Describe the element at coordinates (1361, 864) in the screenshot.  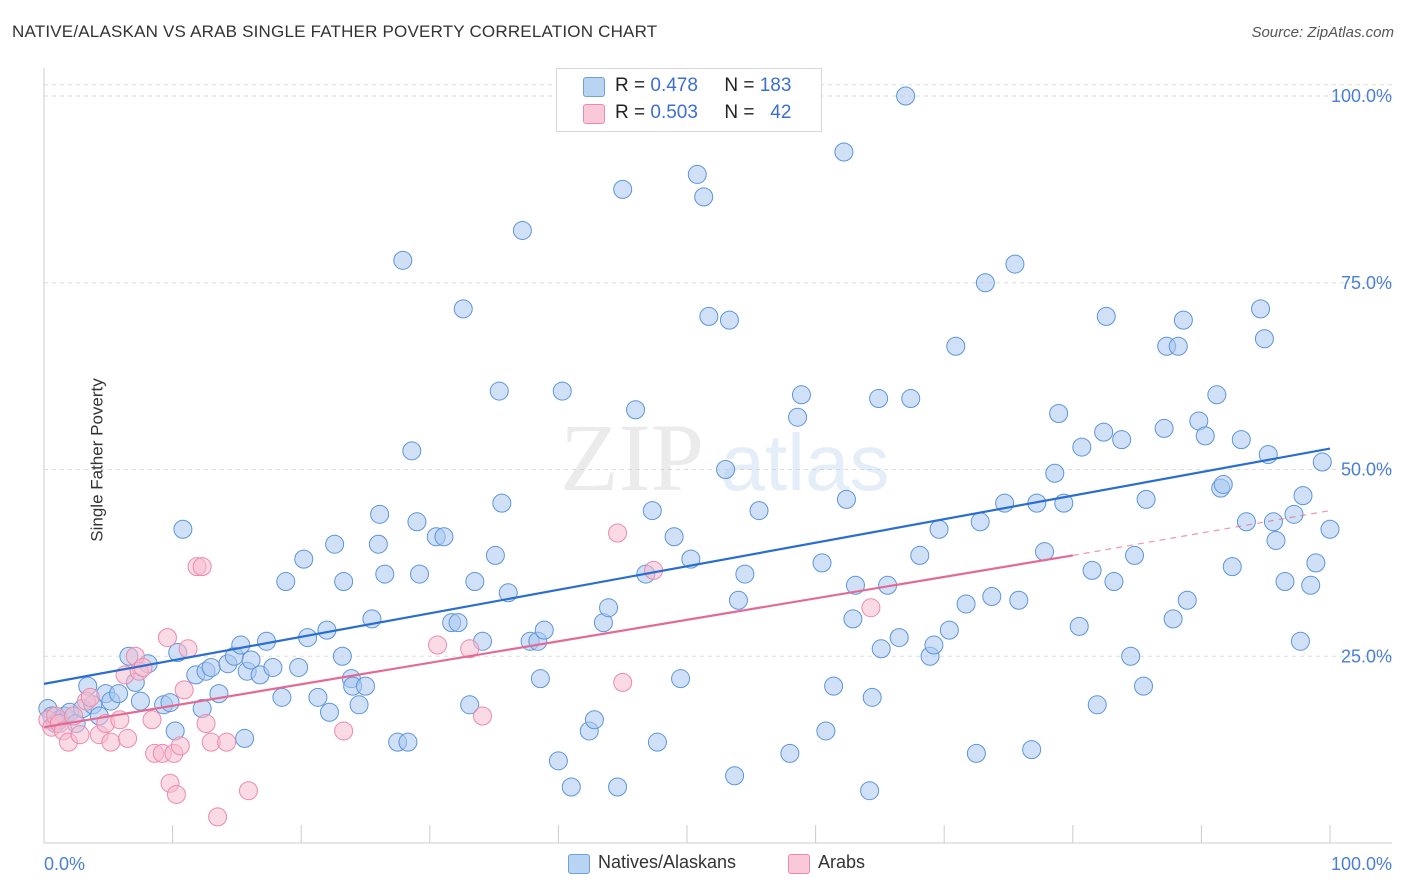
I see `x-tick-label: 100.0%` at that location.